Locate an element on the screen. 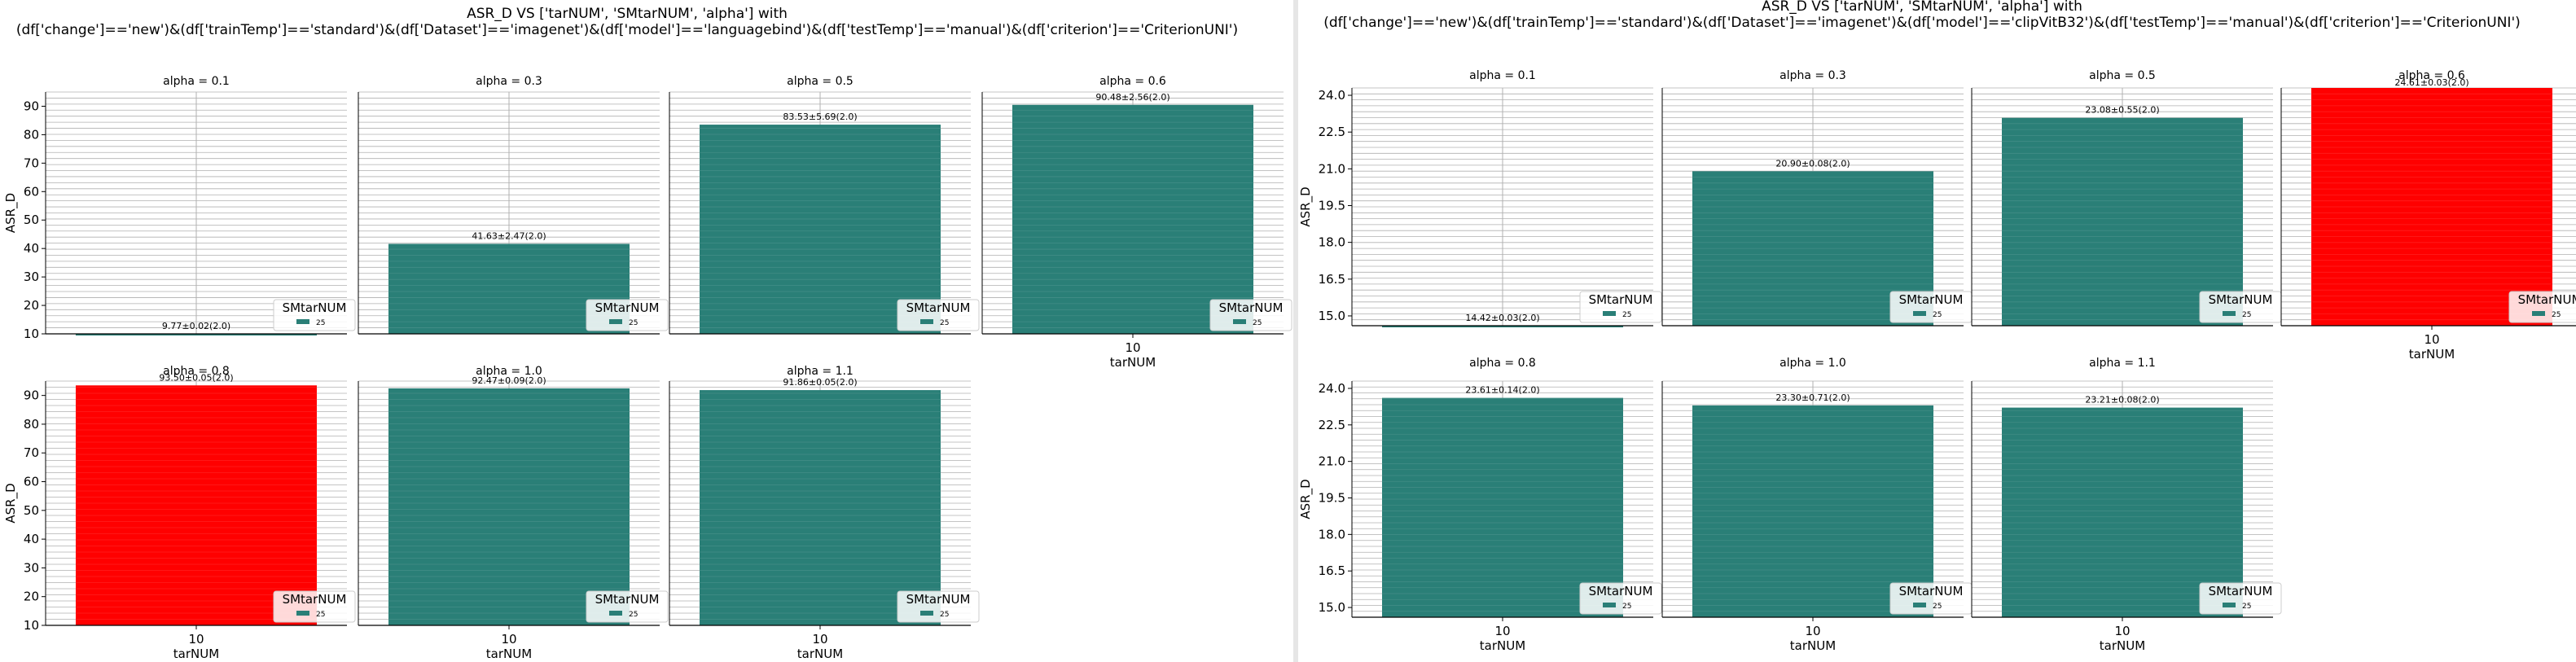 The height and width of the screenshot is (662, 2576). data-label: 23.61±0.14(2.0) is located at coordinates (1502, 390).